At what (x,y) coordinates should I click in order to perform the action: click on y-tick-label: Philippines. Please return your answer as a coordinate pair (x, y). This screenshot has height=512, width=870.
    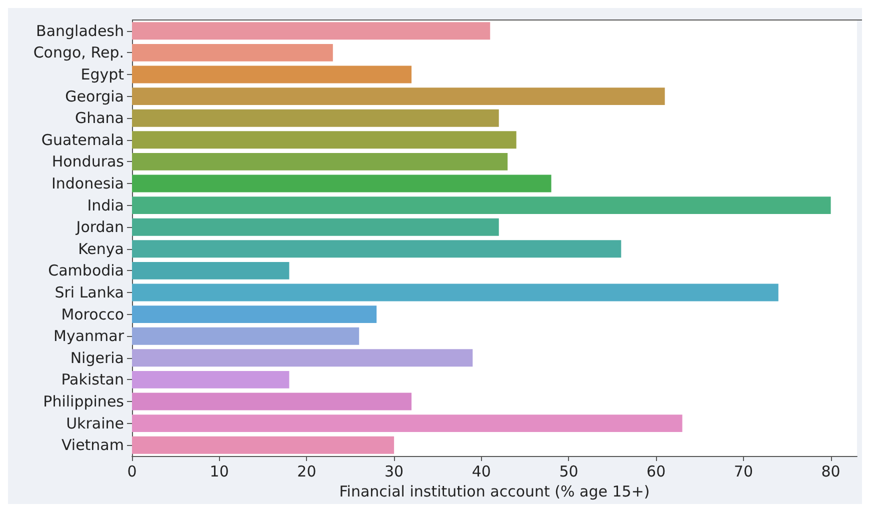
    Looking at the image, I should click on (83, 401).